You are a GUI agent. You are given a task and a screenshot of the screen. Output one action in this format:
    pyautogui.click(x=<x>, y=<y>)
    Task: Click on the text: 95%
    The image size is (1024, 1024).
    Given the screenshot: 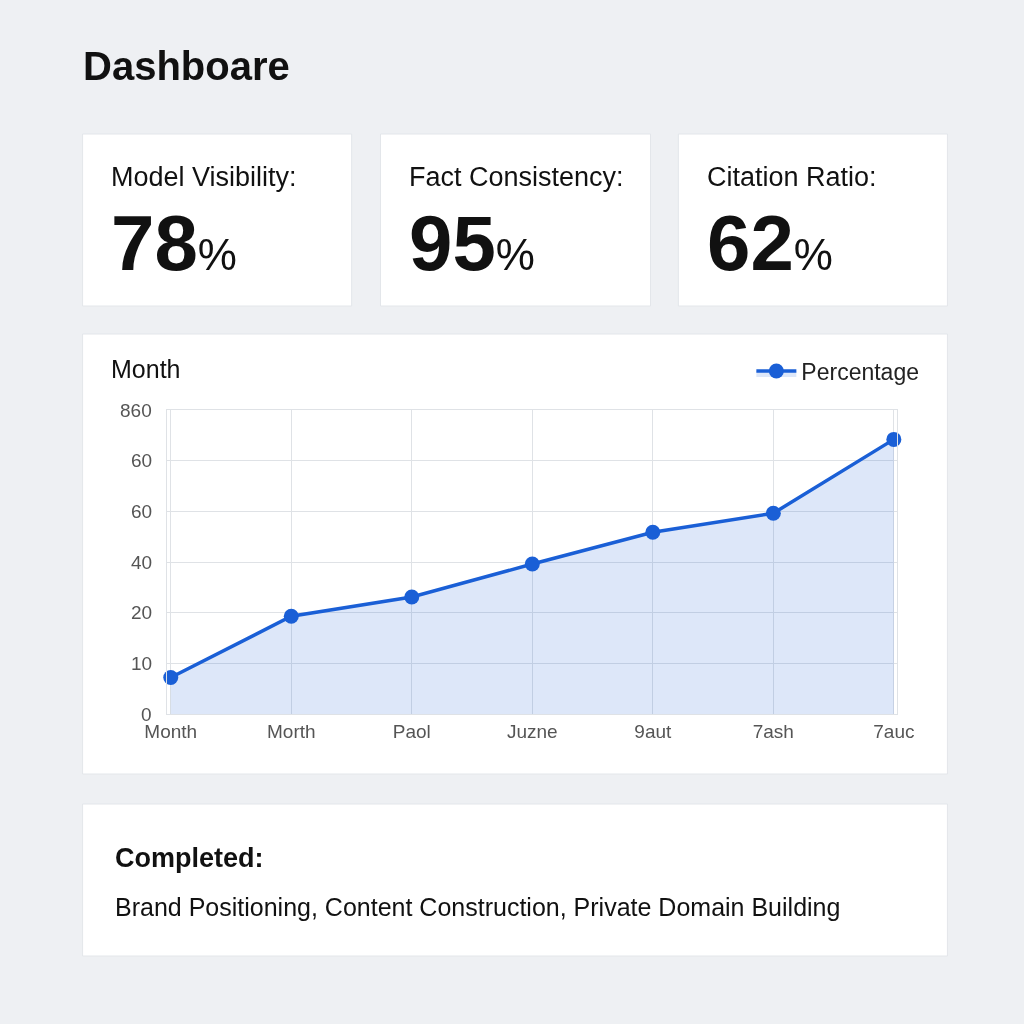 What is the action you would take?
    pyautogui.click(x=472, y=243)
    